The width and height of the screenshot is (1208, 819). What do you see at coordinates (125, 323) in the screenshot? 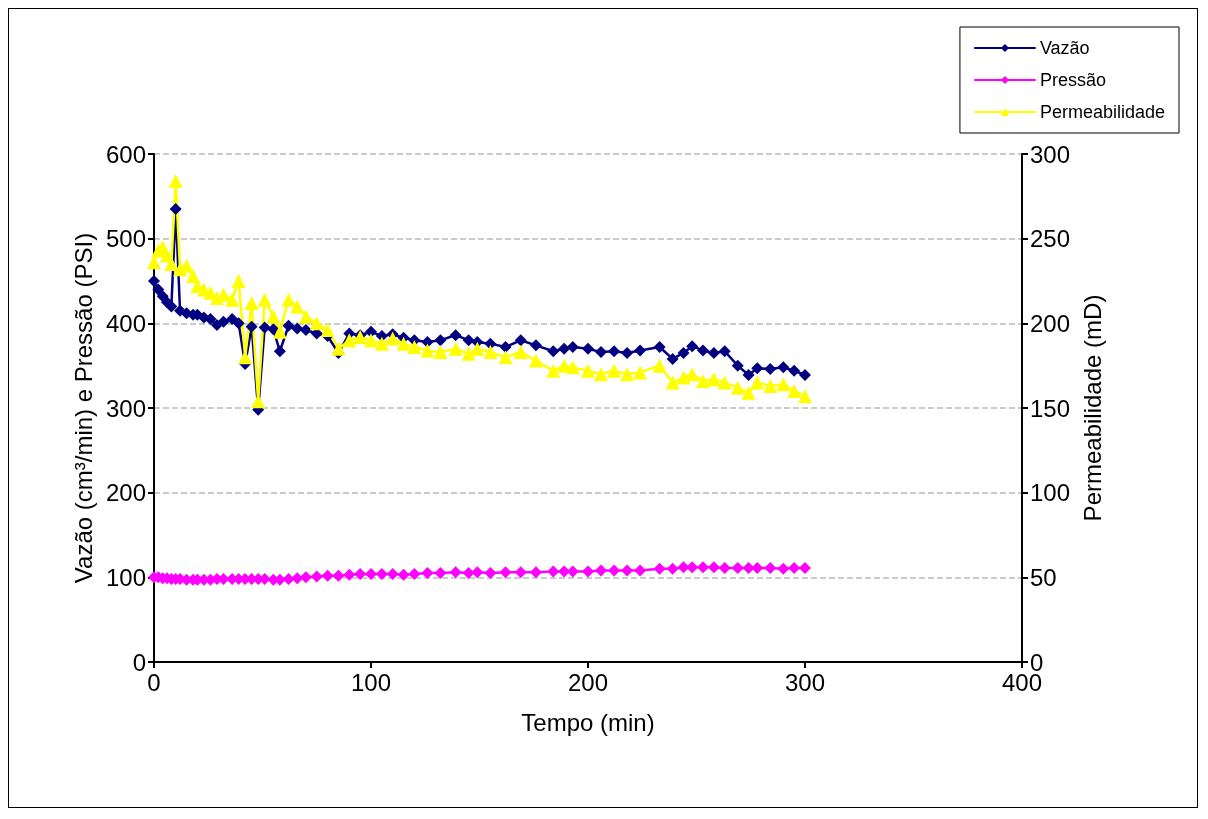
I see `y-tick-label: 400` at bounding box center [125, 323].